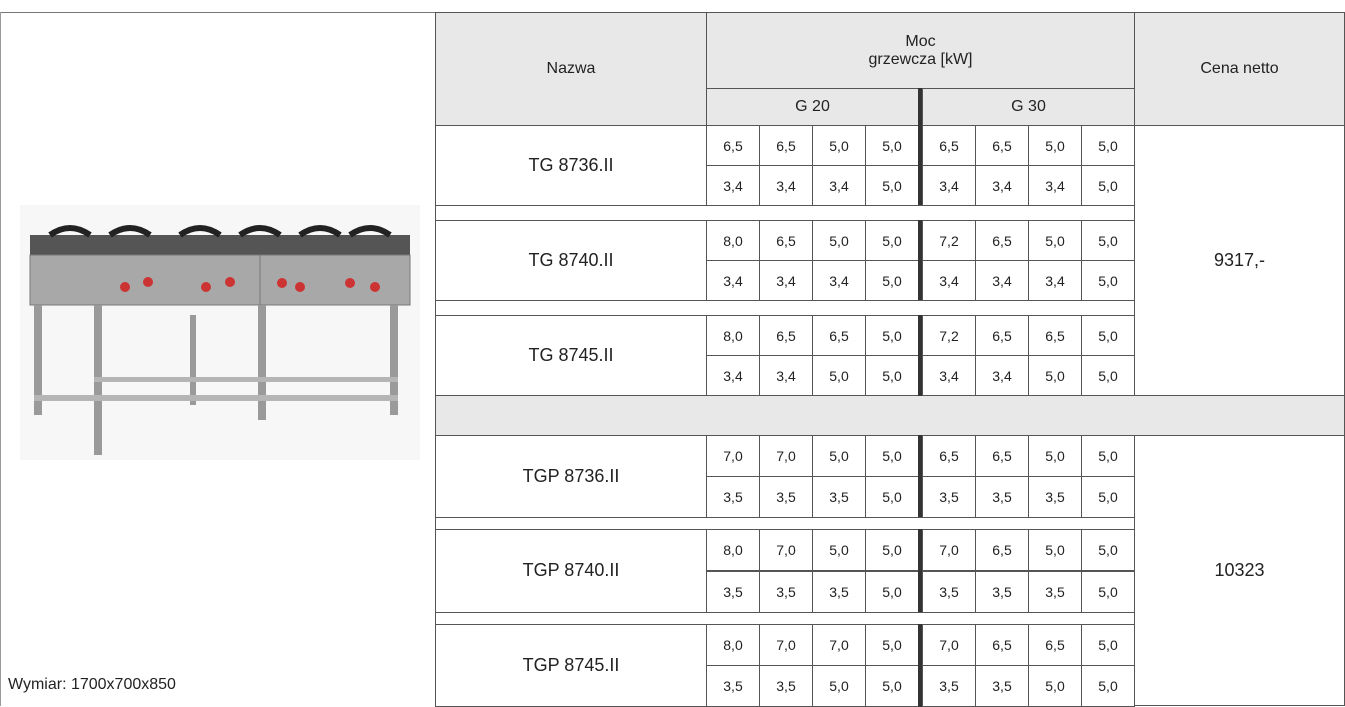  Describe the element at coordinates (571, 571) in the screenshot. I see `model-name: TGP 8740.II` at that location.